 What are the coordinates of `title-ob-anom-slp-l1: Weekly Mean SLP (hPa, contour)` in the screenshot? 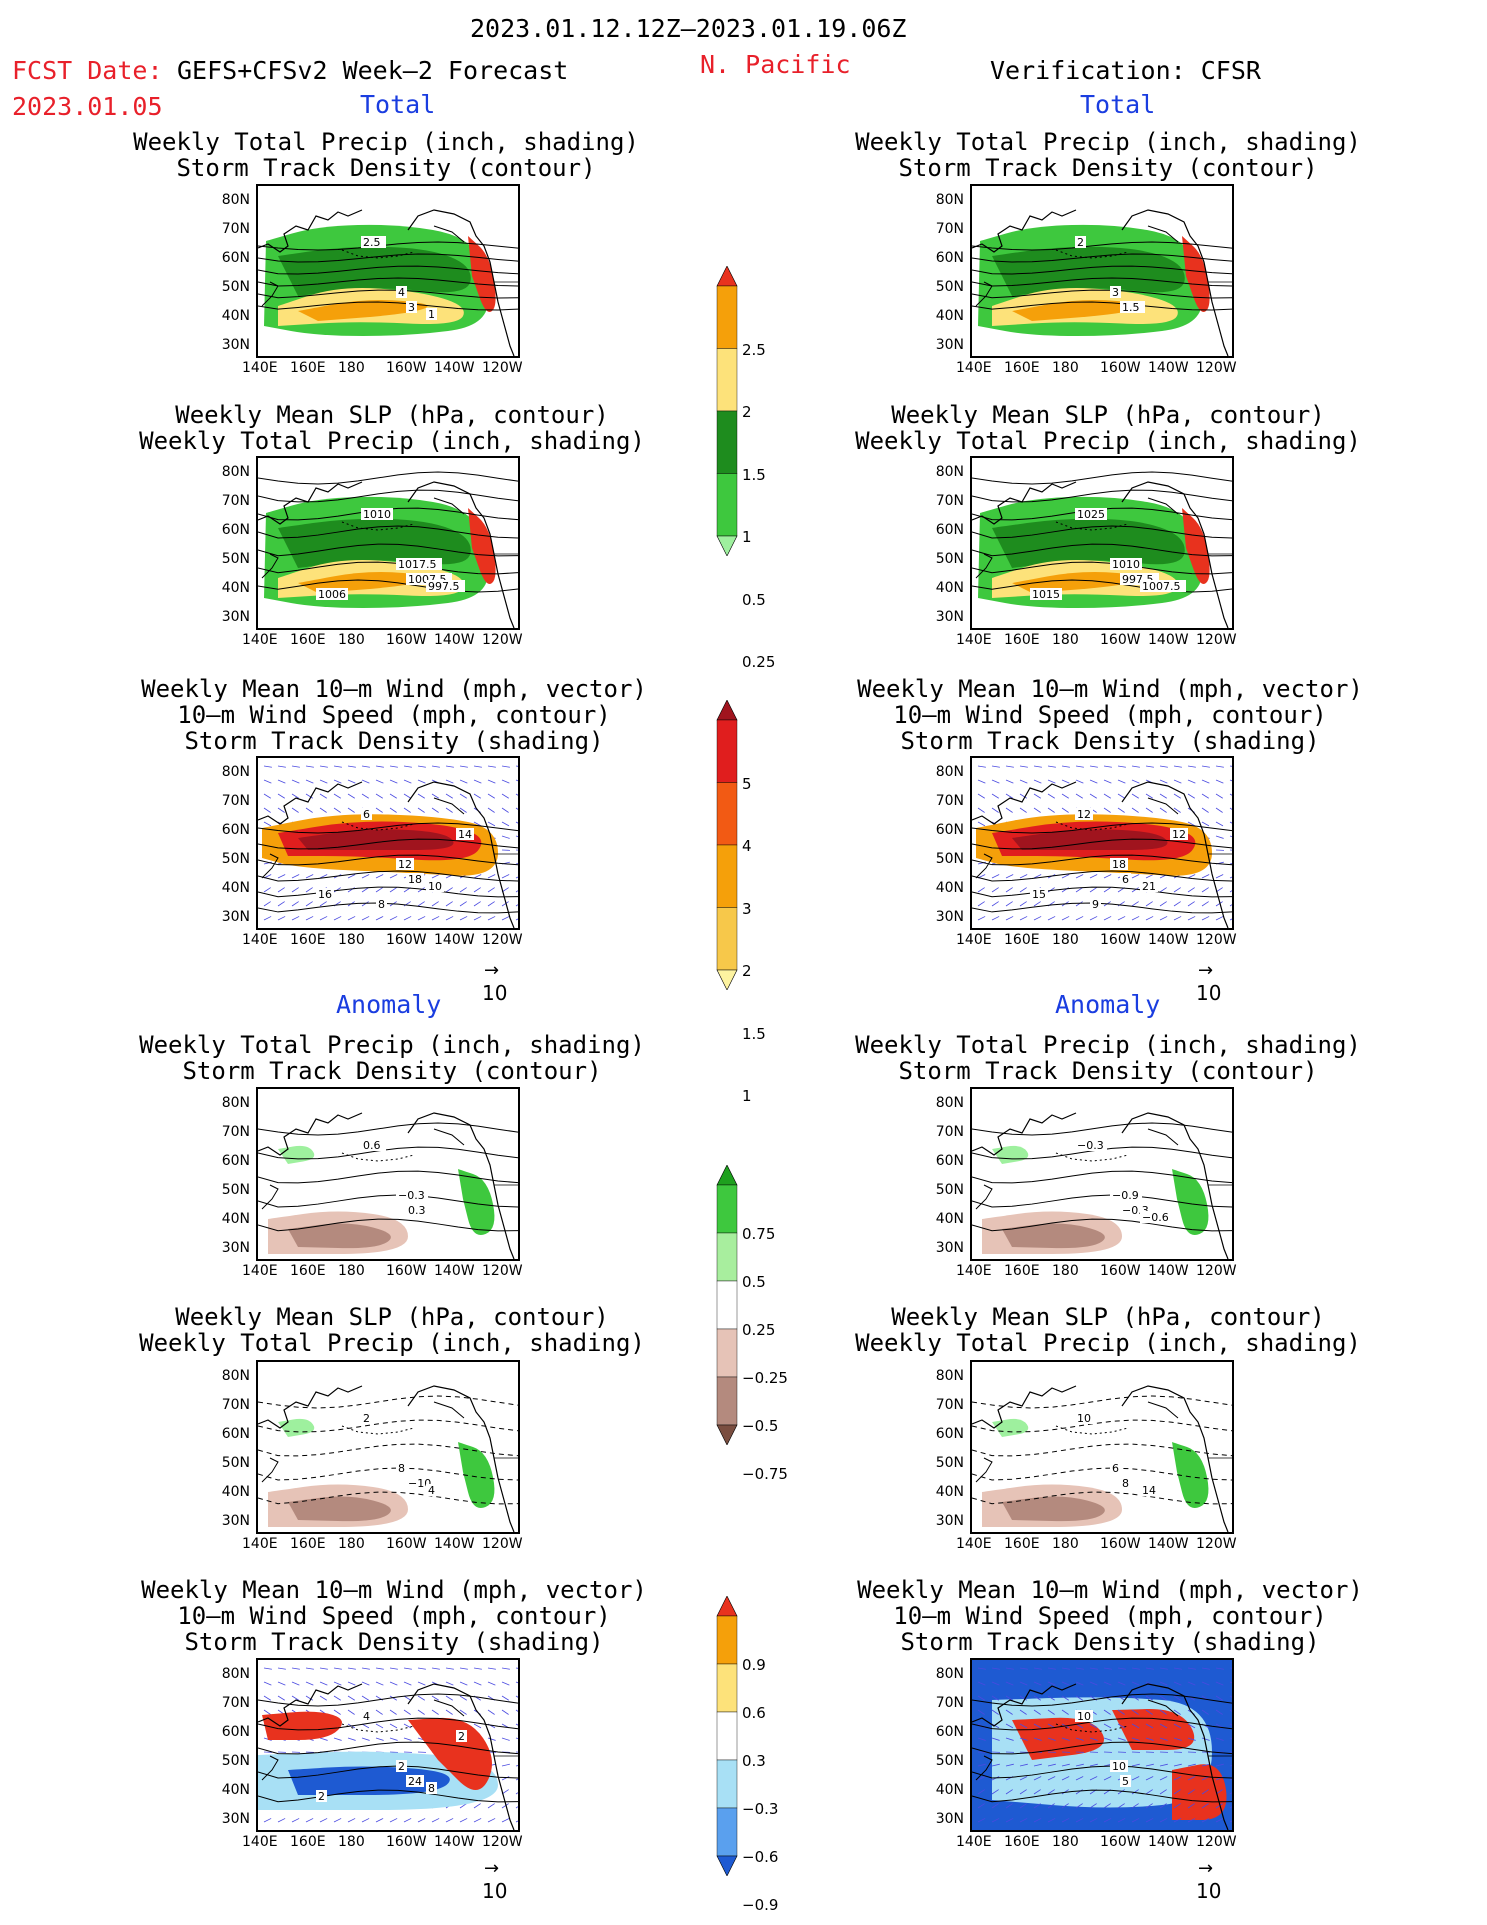 It's located at (1108, 1317).